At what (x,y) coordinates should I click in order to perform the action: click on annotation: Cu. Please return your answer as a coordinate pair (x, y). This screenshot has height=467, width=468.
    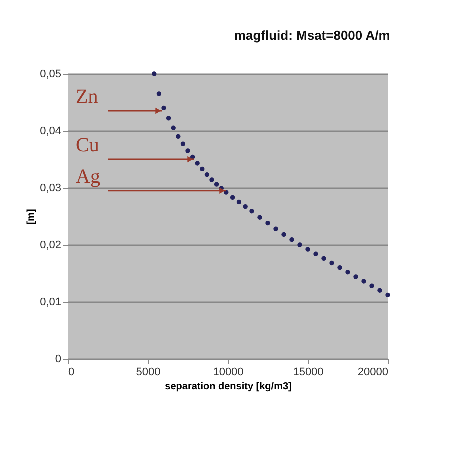
    Looking at the image, I should click on (88, 145).